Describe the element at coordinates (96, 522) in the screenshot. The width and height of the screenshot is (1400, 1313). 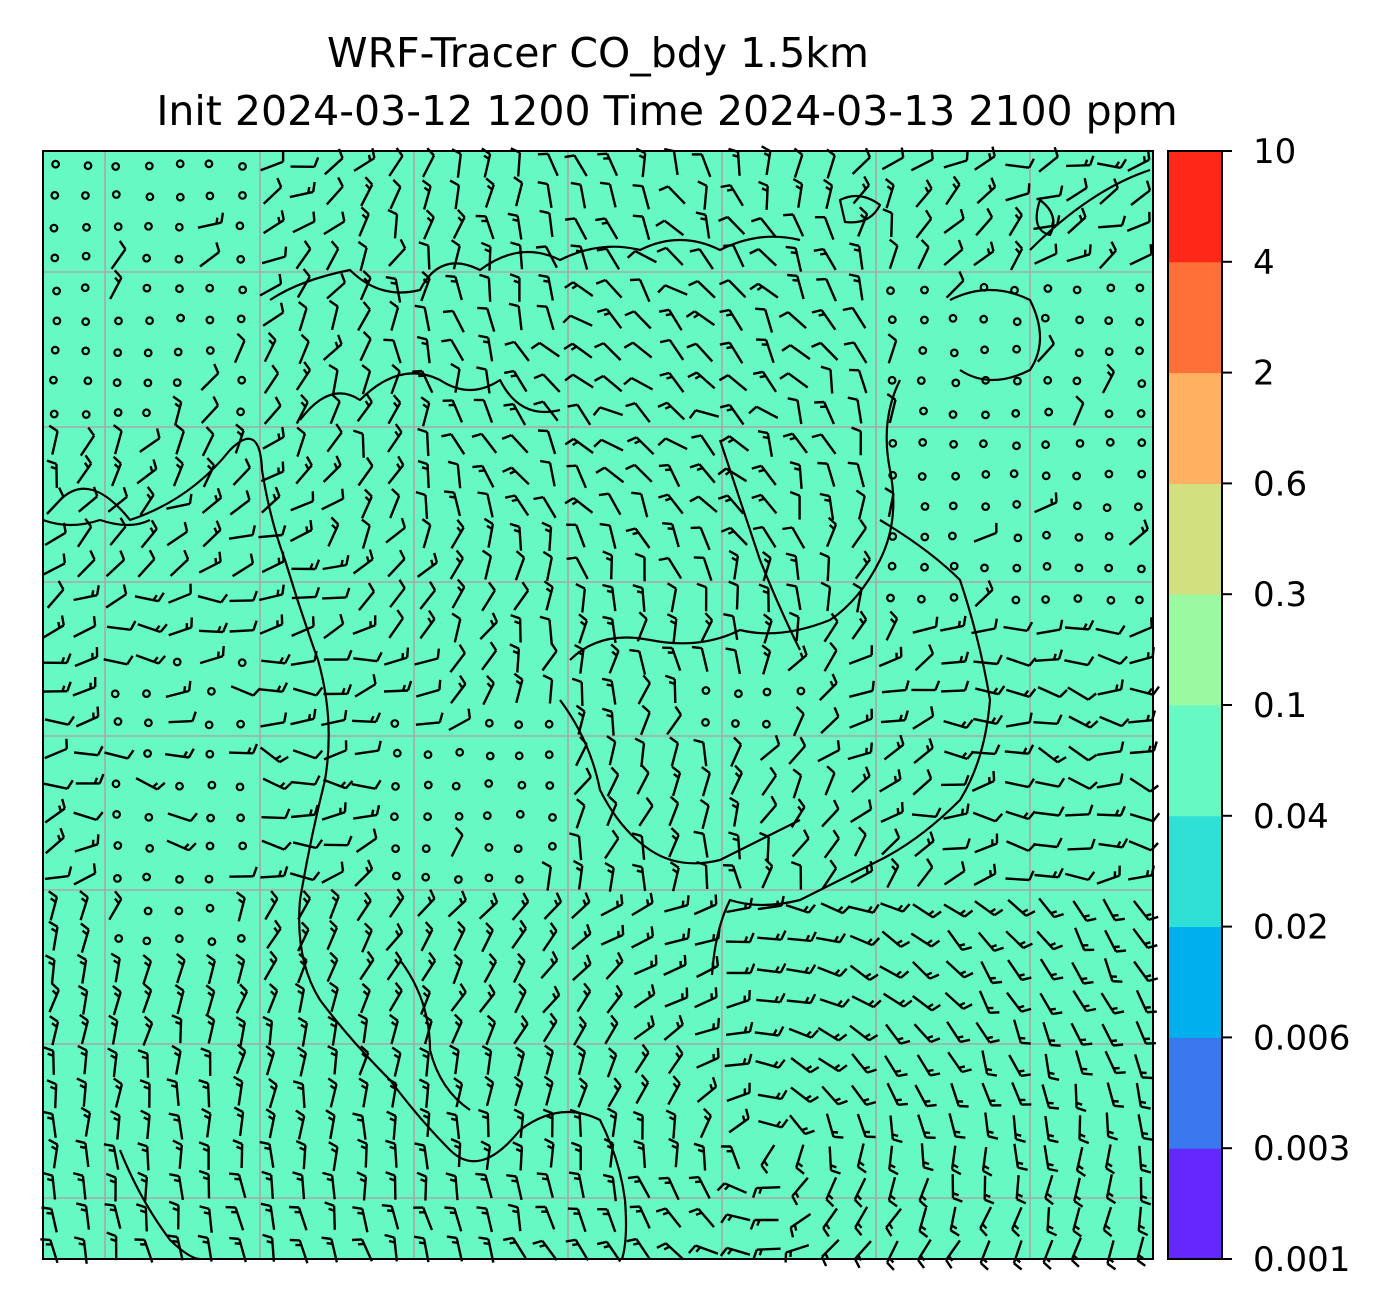
I see `coastline-segment` at that location.